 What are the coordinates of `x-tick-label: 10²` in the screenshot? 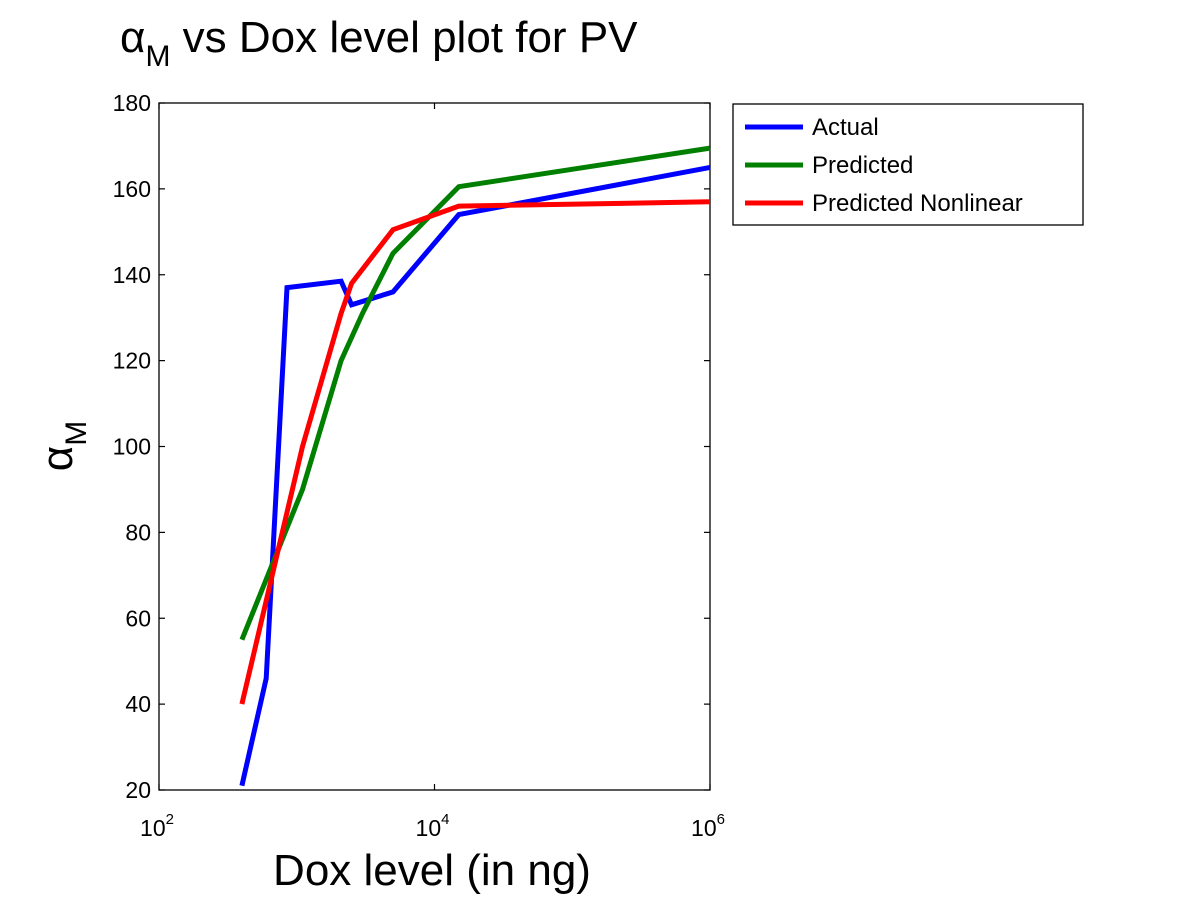 It's located at (157, 826).